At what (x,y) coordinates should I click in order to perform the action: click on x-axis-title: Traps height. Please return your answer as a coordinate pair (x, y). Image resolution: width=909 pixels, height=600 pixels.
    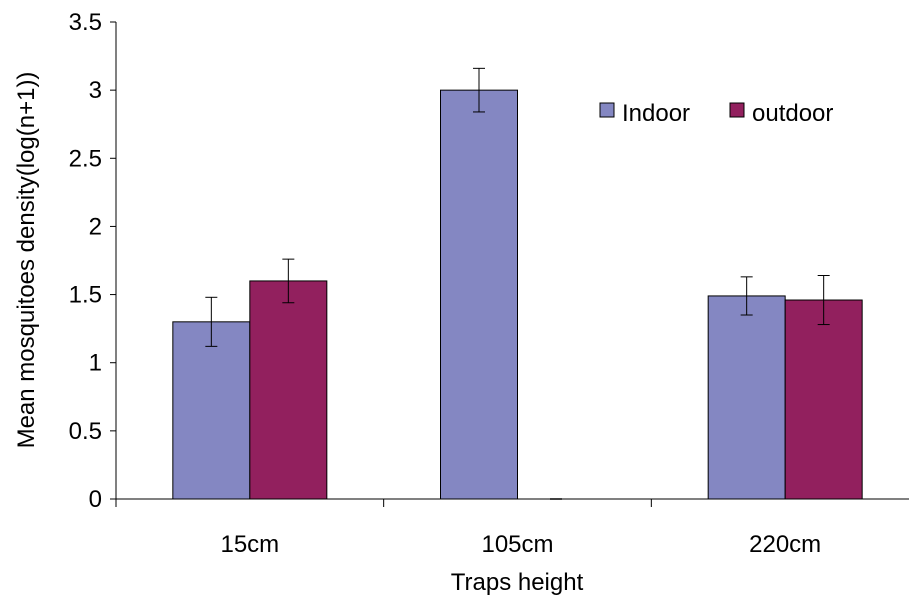
    Looking at the image, I should click on (517, 582).